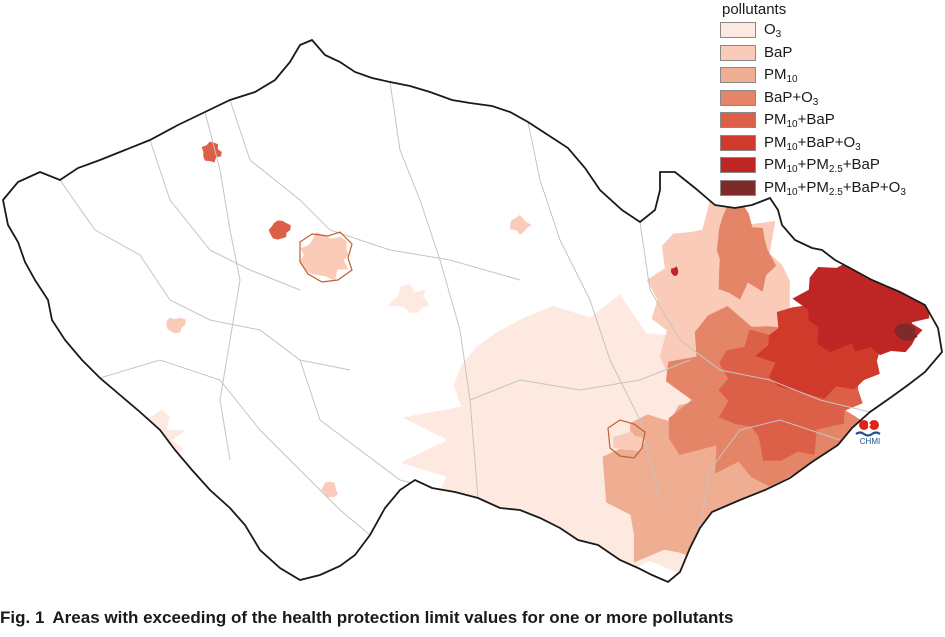 The width and height of the screenshot is (945, 637). Describe the element at coordinates (868, 428) in the screenshot. I see `chmi-logo-icon` at that location.